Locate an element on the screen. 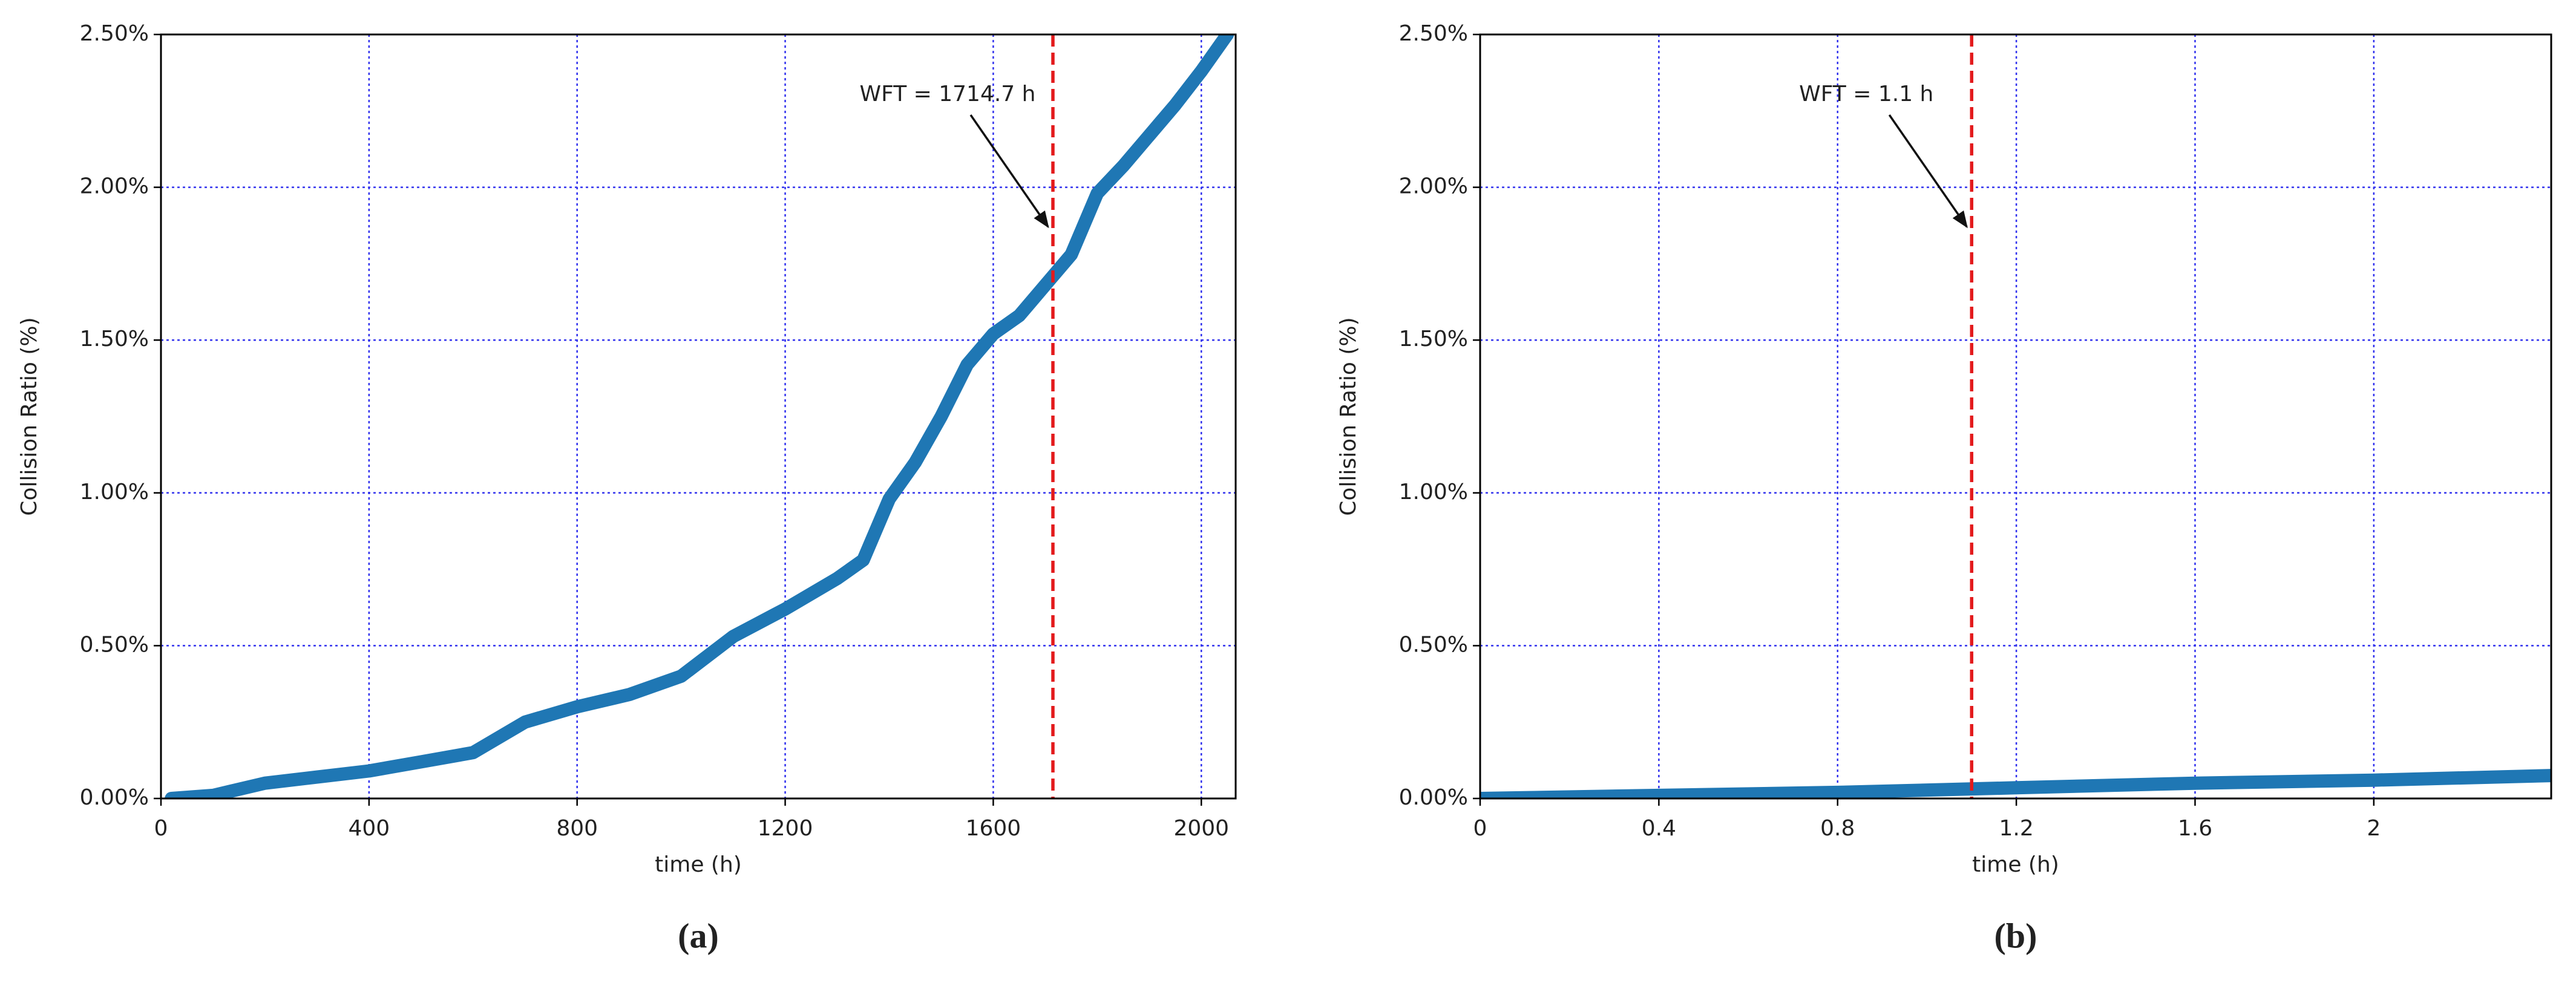  x-tick-label: 0.4 is located at coordinates (1659, 828).